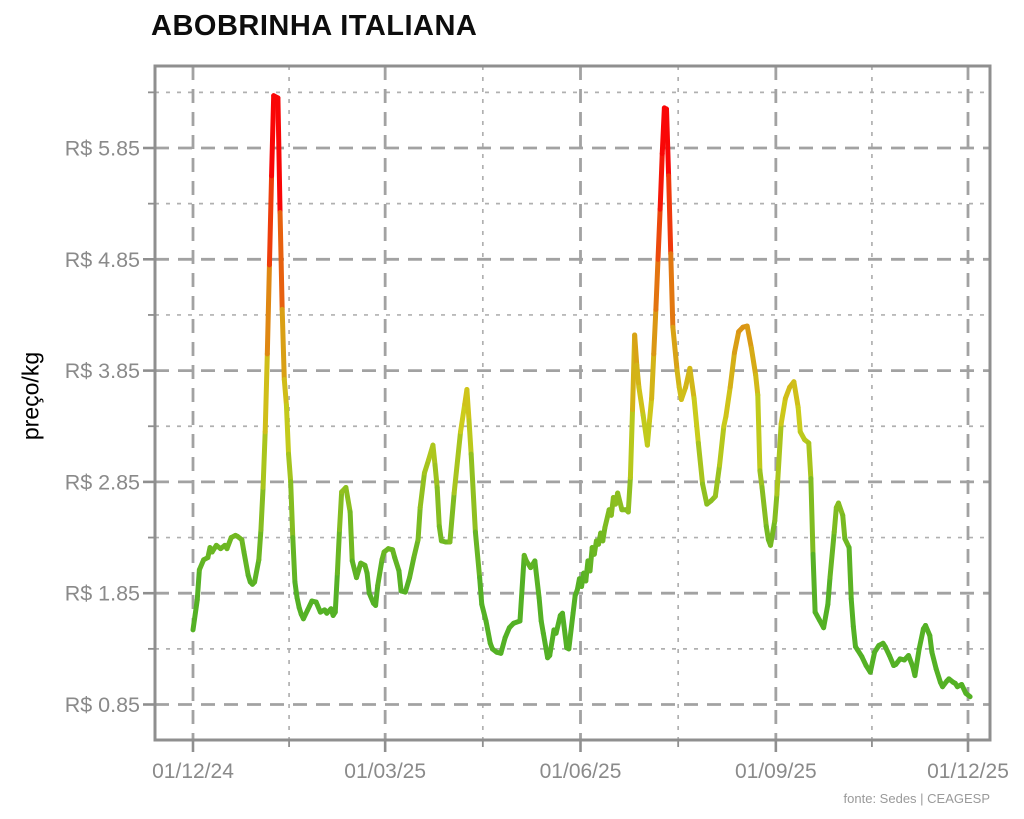  What do you see at coordinates (916, 798) in the screenshot?
I see `source-note: fonte: Sedes | CEAGESP` at bounding box center [916, 798].